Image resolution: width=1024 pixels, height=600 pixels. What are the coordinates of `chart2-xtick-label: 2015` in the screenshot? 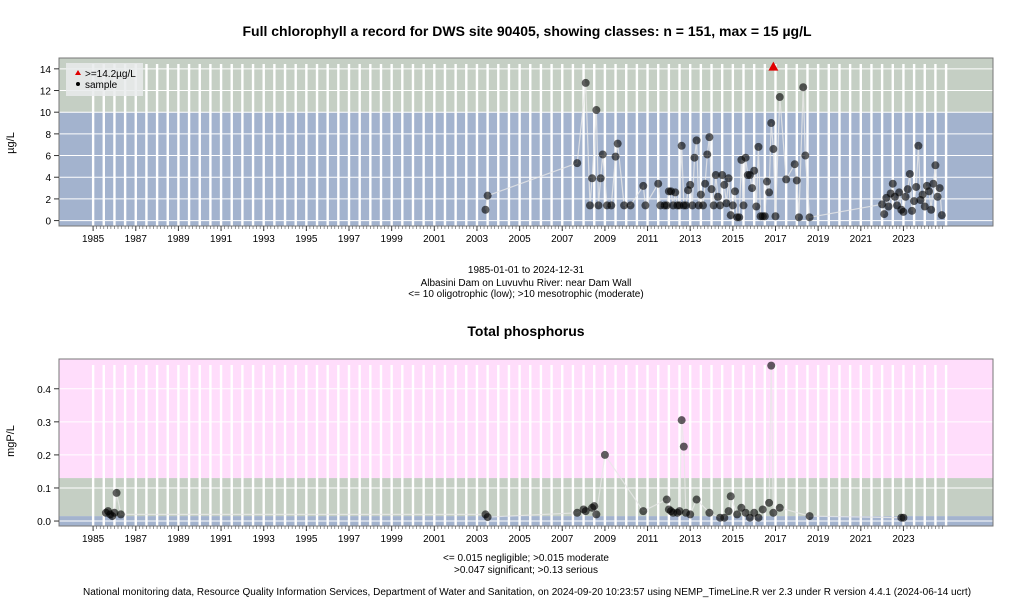 It's located at (733, 539).